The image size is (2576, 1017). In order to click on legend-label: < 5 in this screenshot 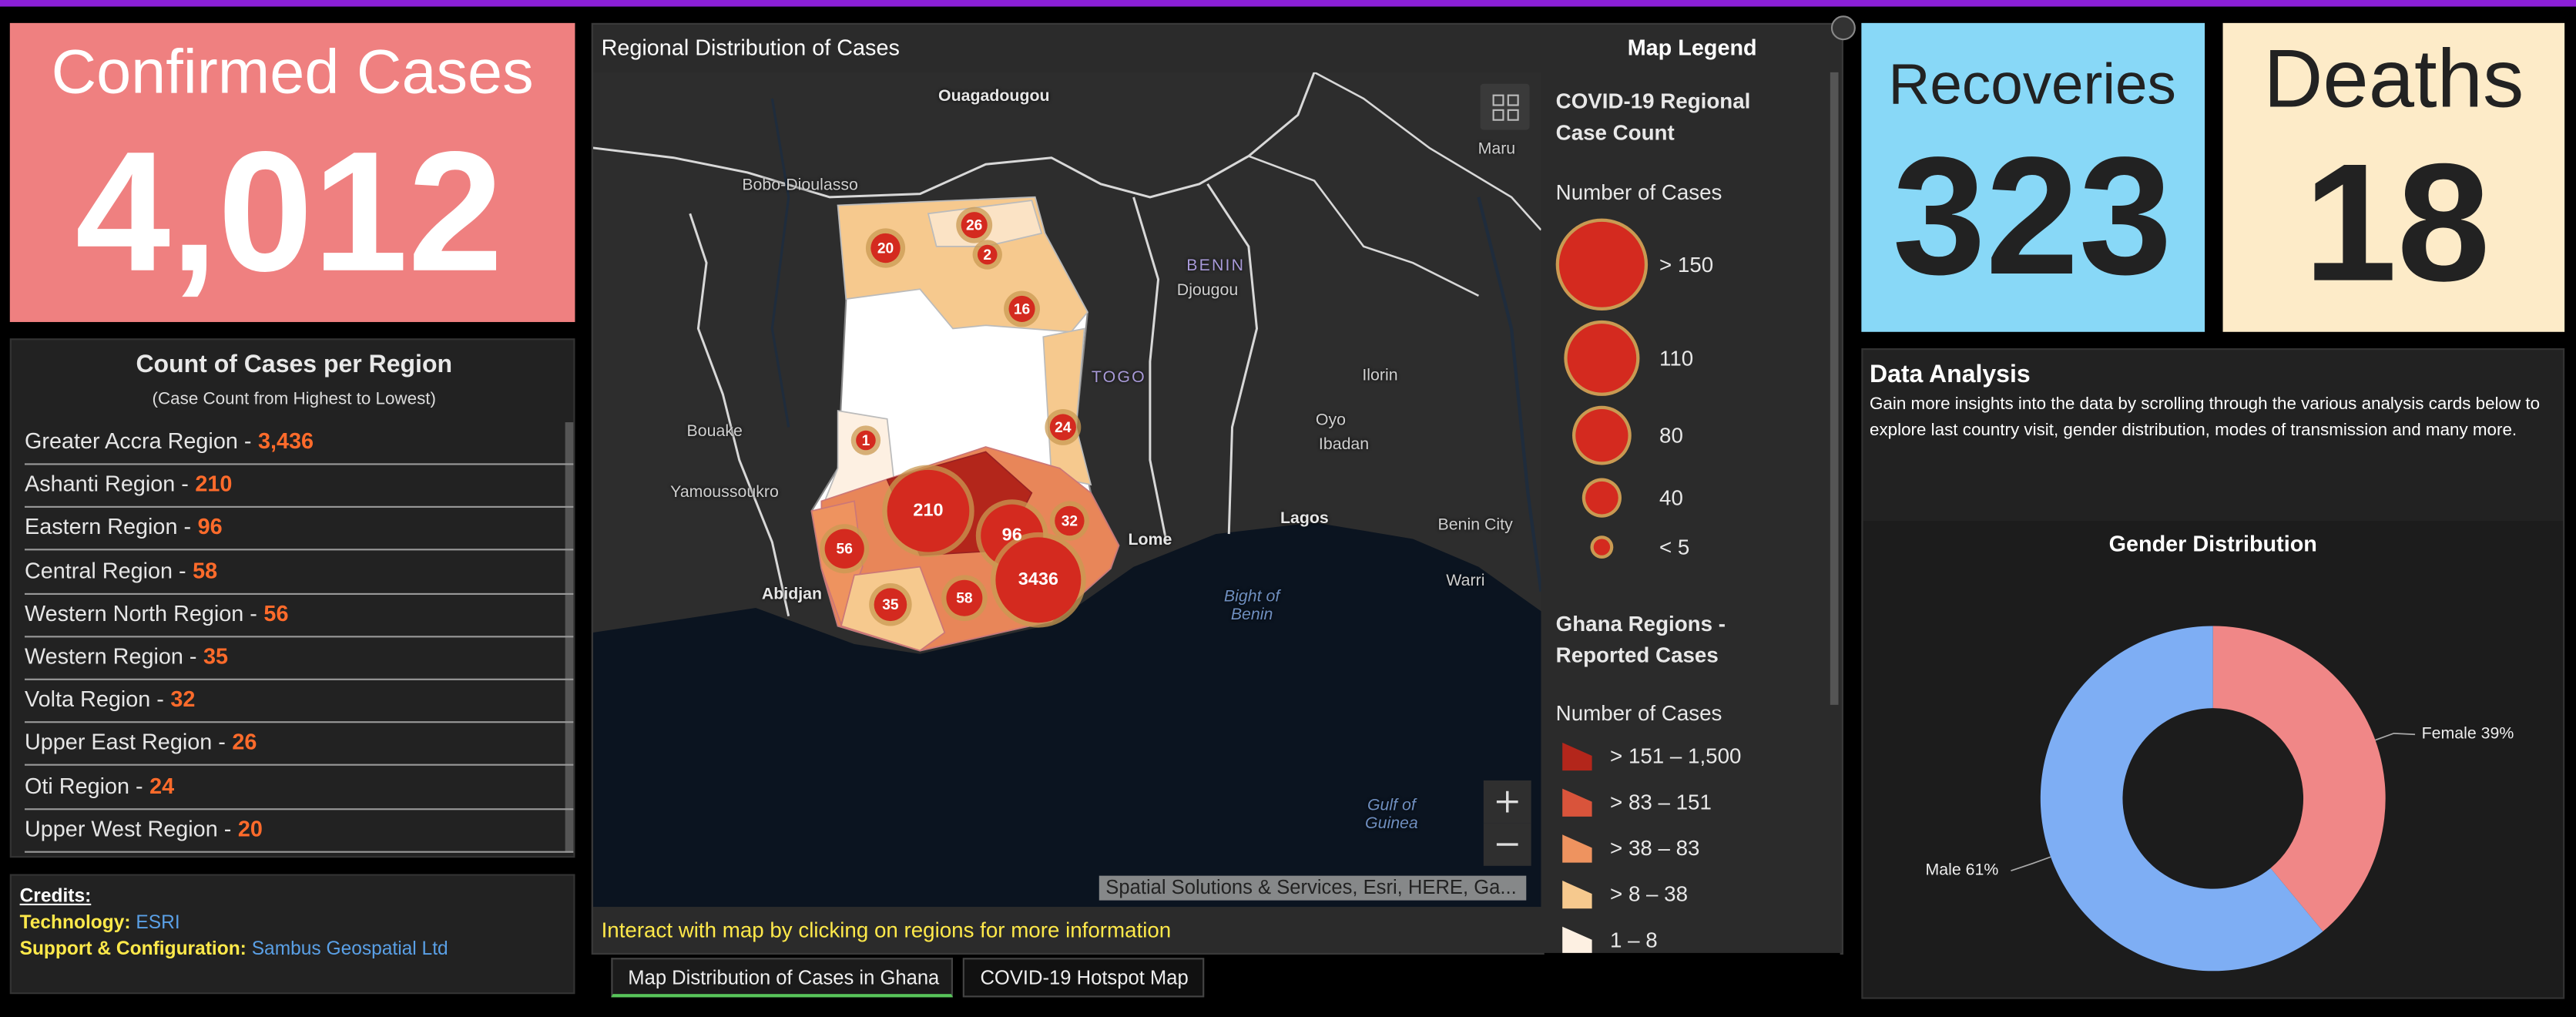, I will do `click(1674, 547)`.